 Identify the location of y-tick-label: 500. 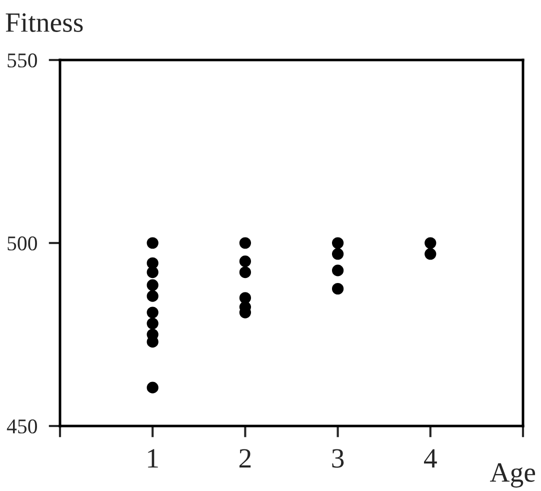
(22, 243).